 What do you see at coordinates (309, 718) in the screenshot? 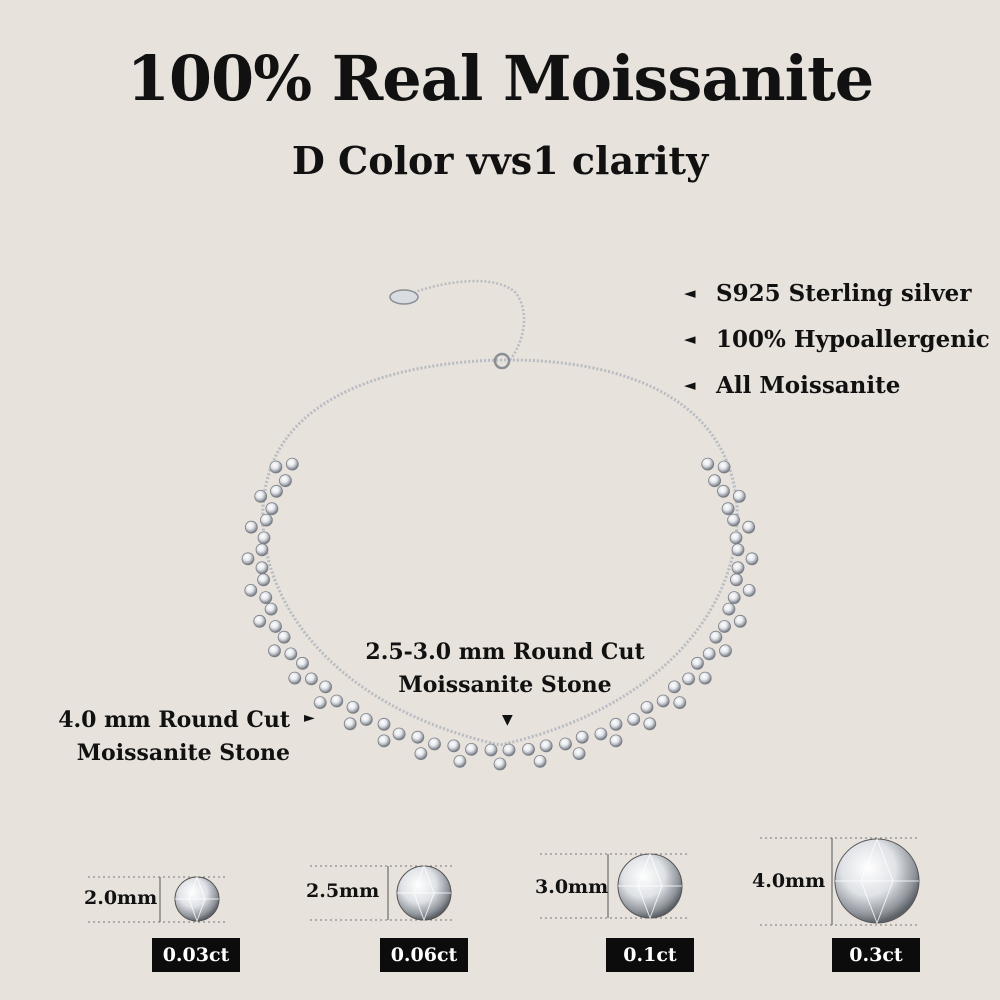
I see `triangle-right-icon: ►` at bounding box center [309, 718].